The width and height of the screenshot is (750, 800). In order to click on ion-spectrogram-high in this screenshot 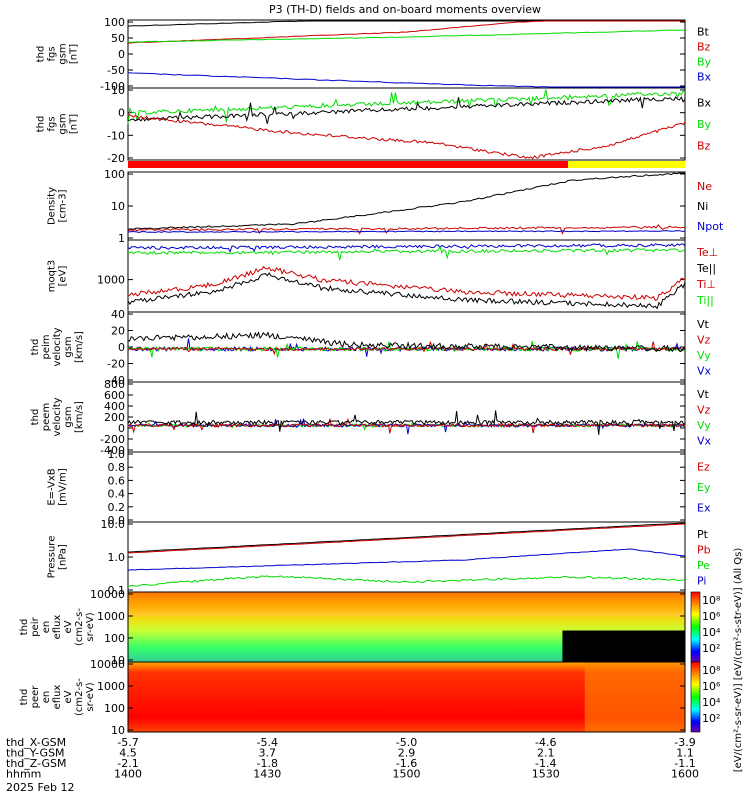, I will do `click(406, 604)`.